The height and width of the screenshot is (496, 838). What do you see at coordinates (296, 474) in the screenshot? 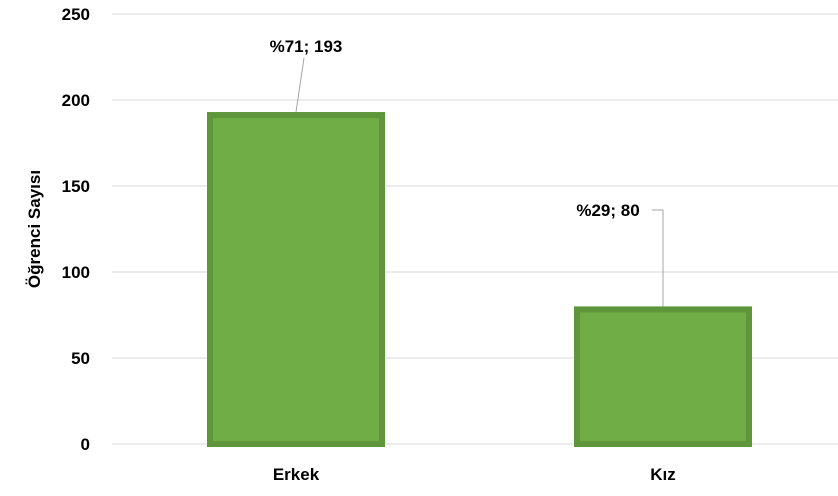
I see `x-tick-label: Erkek` at bounding box center [296, 474].